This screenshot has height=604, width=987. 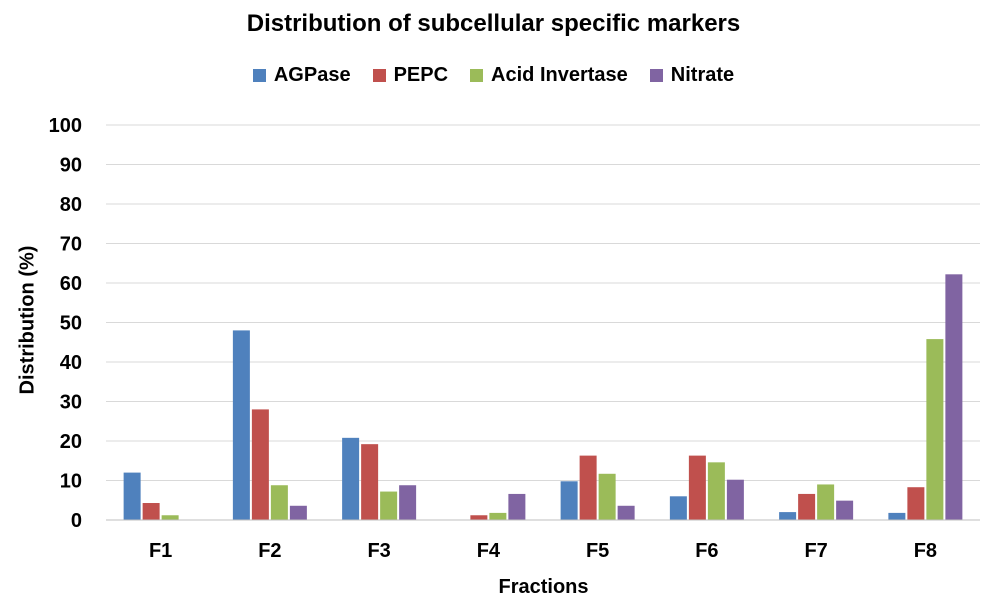 I want to click on bar-pepc-f2, so click(x=260, y=464).